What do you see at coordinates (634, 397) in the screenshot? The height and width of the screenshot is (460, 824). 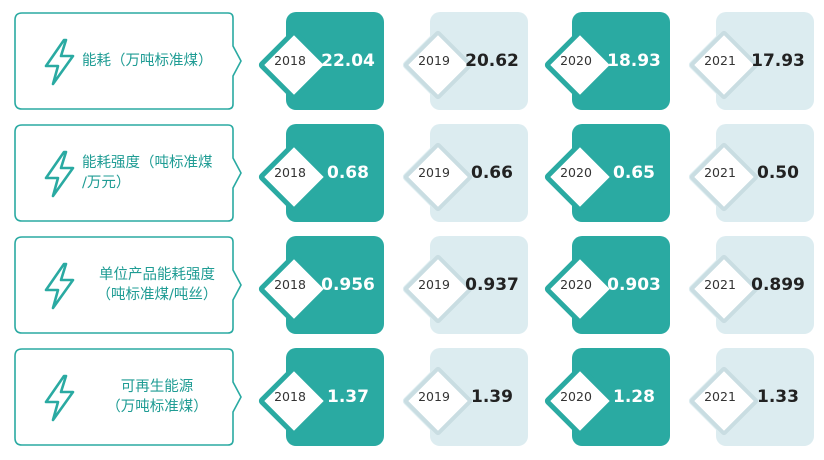 I see `metric-value: 1.28` at bounding box center [634, 397].